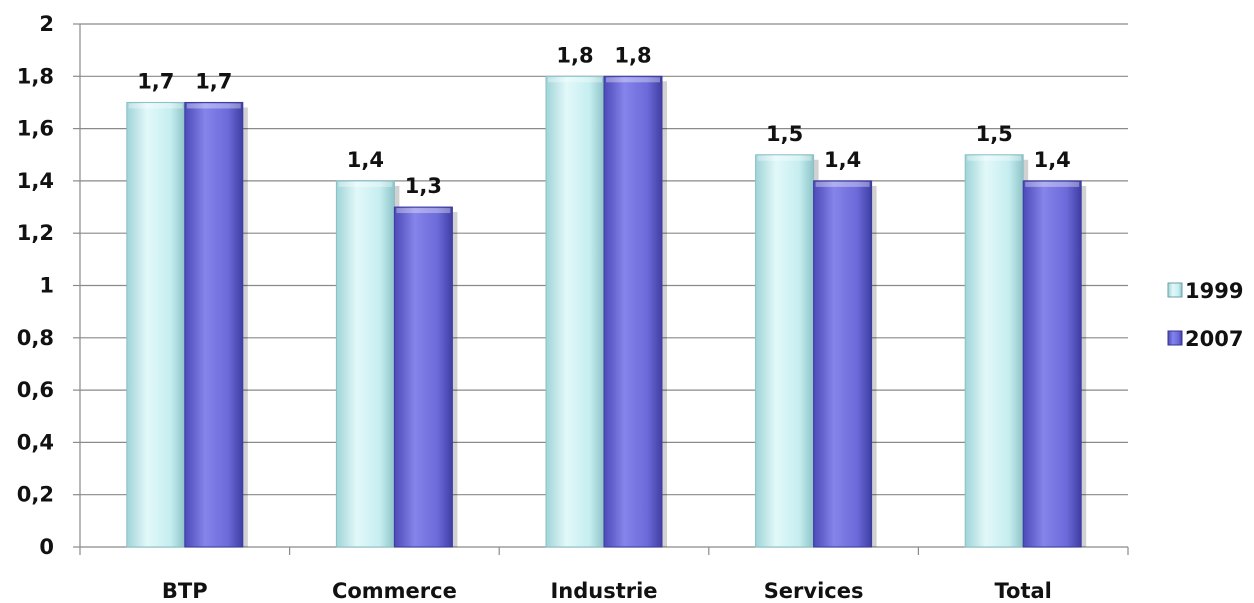 This screenshot has width=1254, height=603. What do you see at coordinates (575, 311) in the screenshot?
I see `bar-1999-industrie` at bounding box center [575, 311].